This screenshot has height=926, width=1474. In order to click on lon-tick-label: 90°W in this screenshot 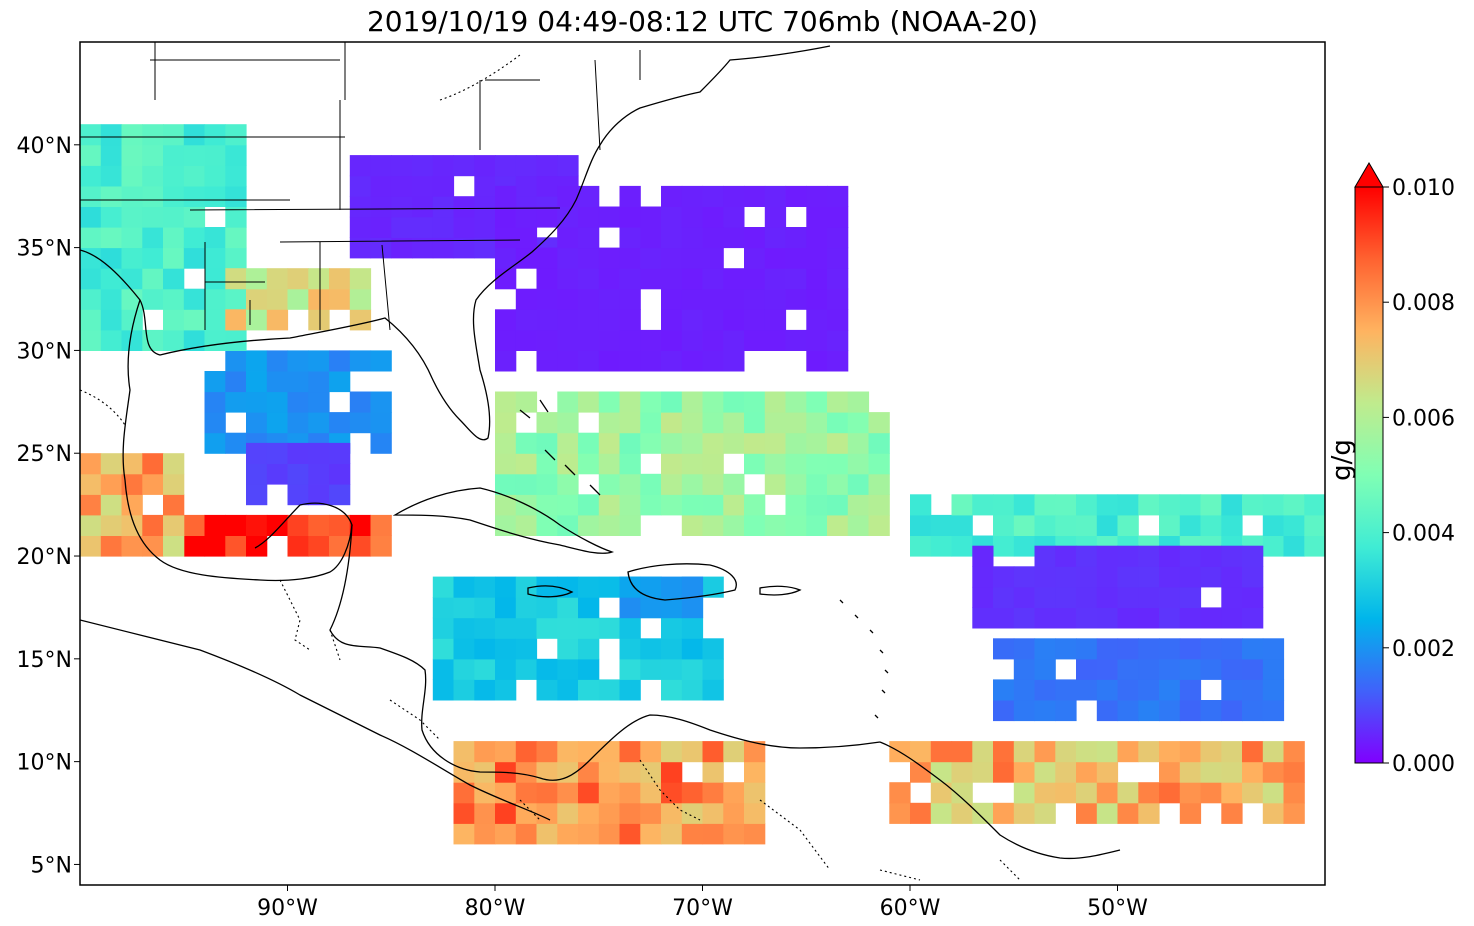, I will do `click(287, 908)`.